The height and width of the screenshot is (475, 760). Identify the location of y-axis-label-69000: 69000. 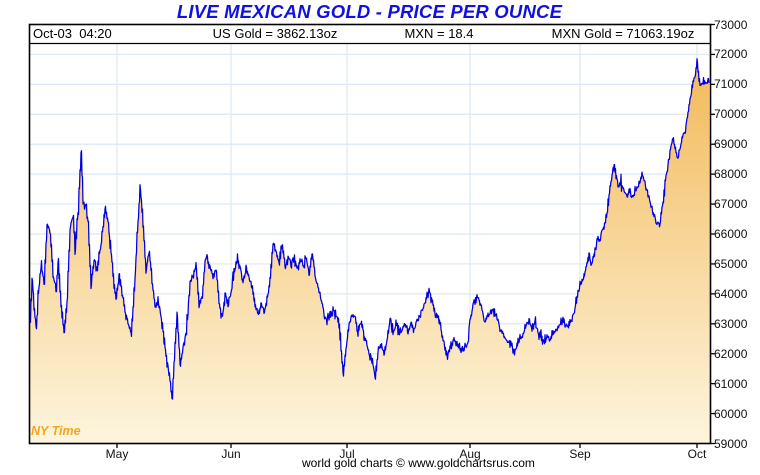
(731, 144).